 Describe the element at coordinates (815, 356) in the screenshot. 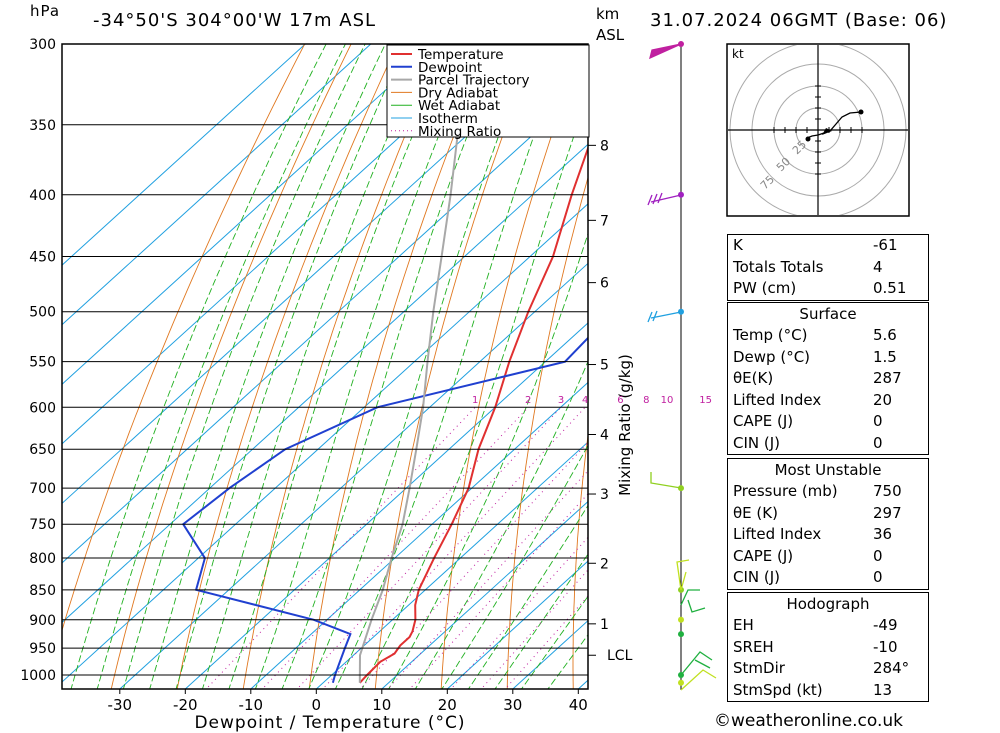

I see `surface-row: Dewp (°C) 1.5` at that location.